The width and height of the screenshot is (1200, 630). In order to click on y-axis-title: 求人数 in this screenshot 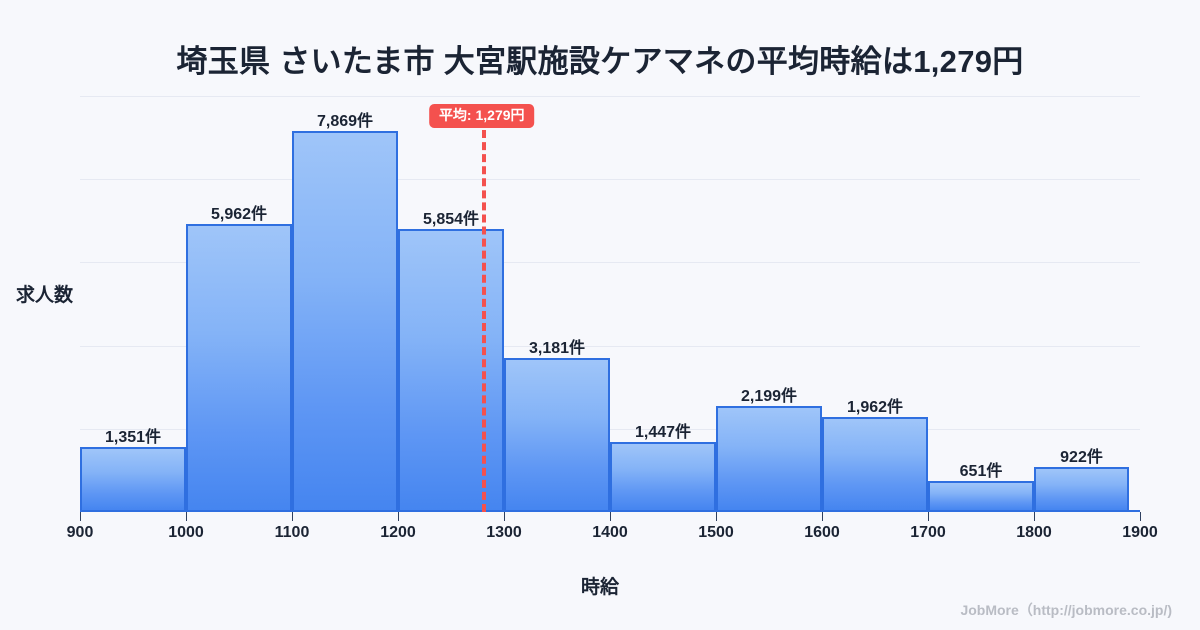, I will do `click(45, 295)`.